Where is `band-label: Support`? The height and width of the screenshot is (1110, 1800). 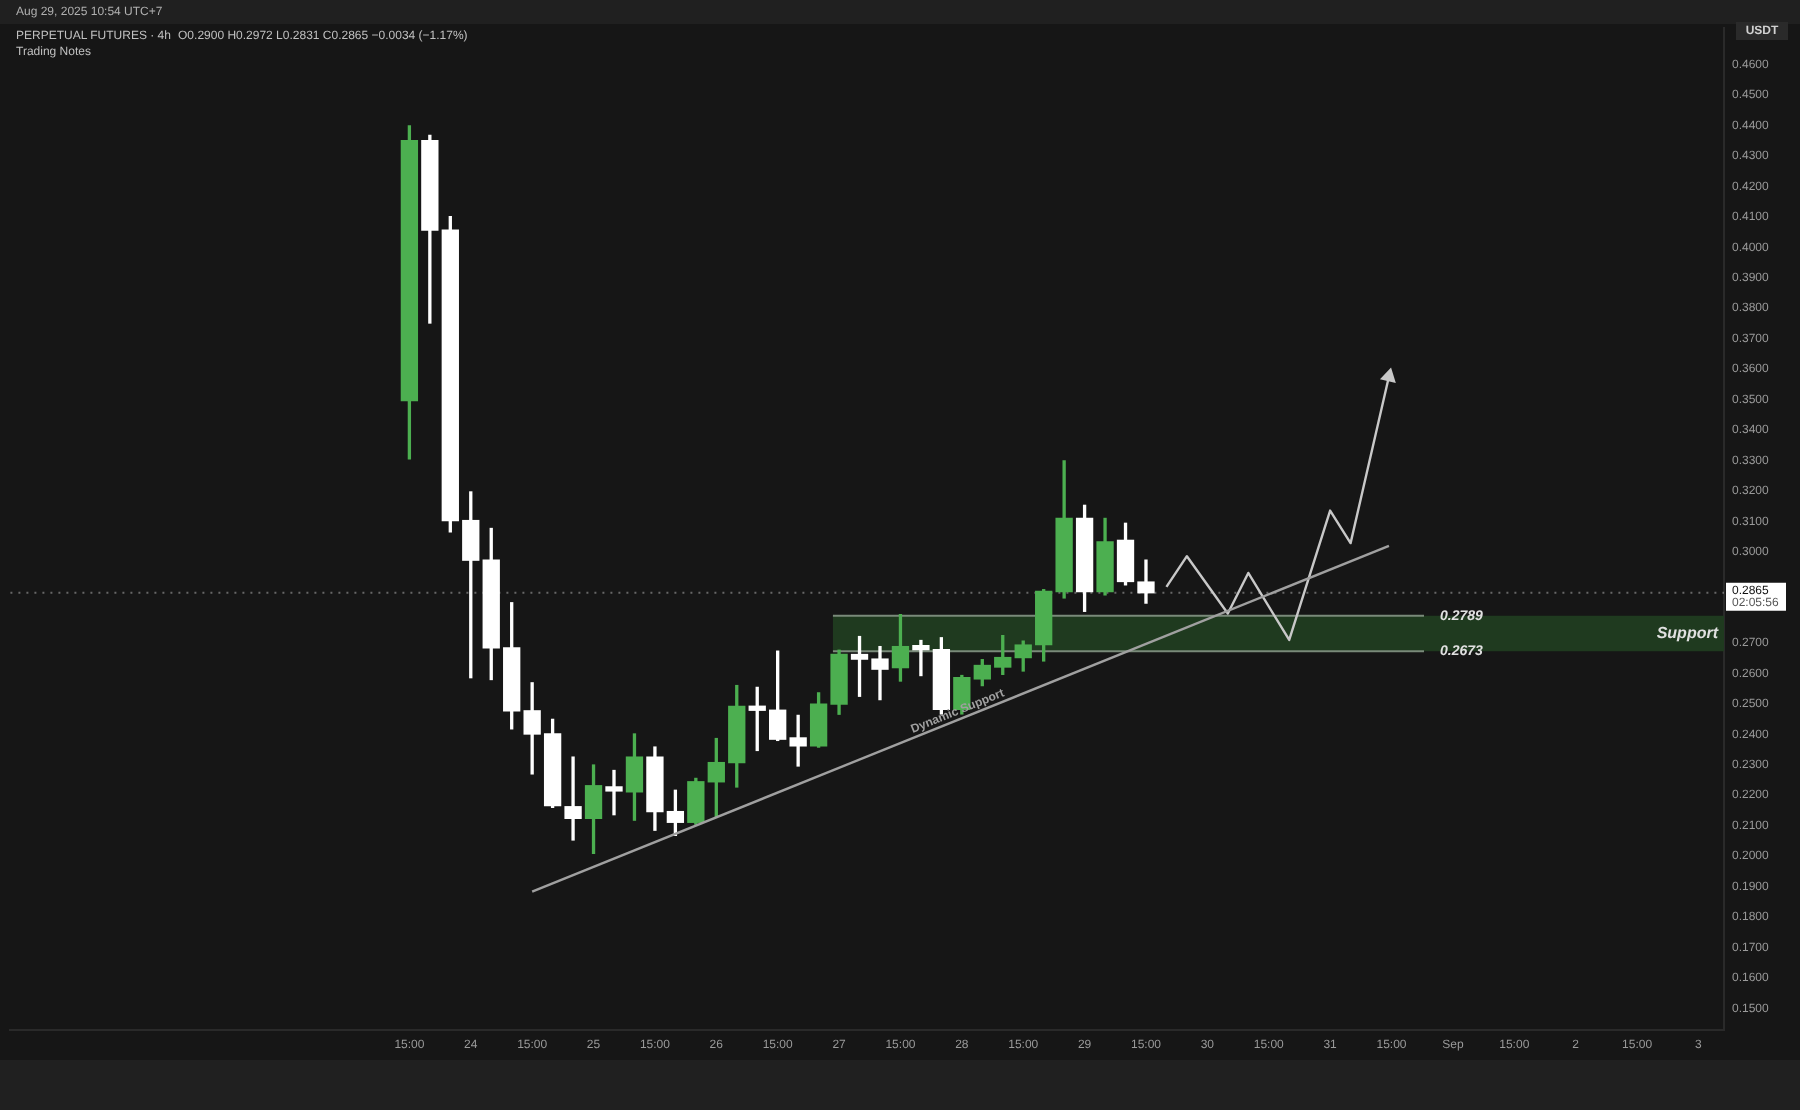 band-label: Support is located at coordinates (1687, 632).